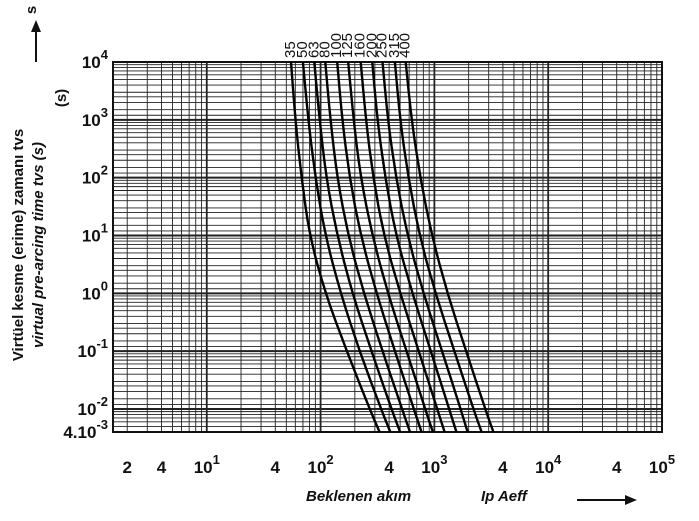  What do you see at coordinates (126, 467) in the screenshot?
I see `x-tick-label: 2` at bounding box center [126, 467].